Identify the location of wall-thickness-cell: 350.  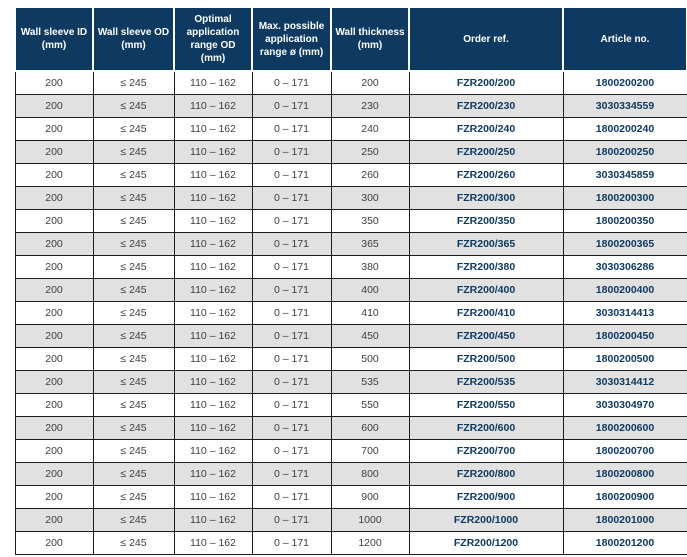
(370, 221).